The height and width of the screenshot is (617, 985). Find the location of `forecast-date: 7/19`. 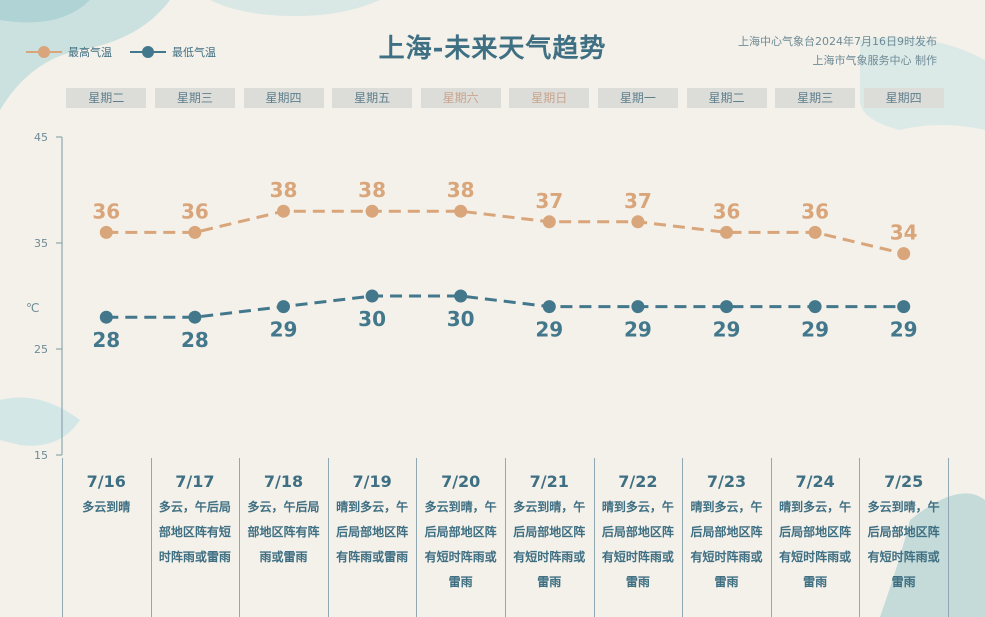

forecast-date: 7/19 is located at coordinates (372, 481).